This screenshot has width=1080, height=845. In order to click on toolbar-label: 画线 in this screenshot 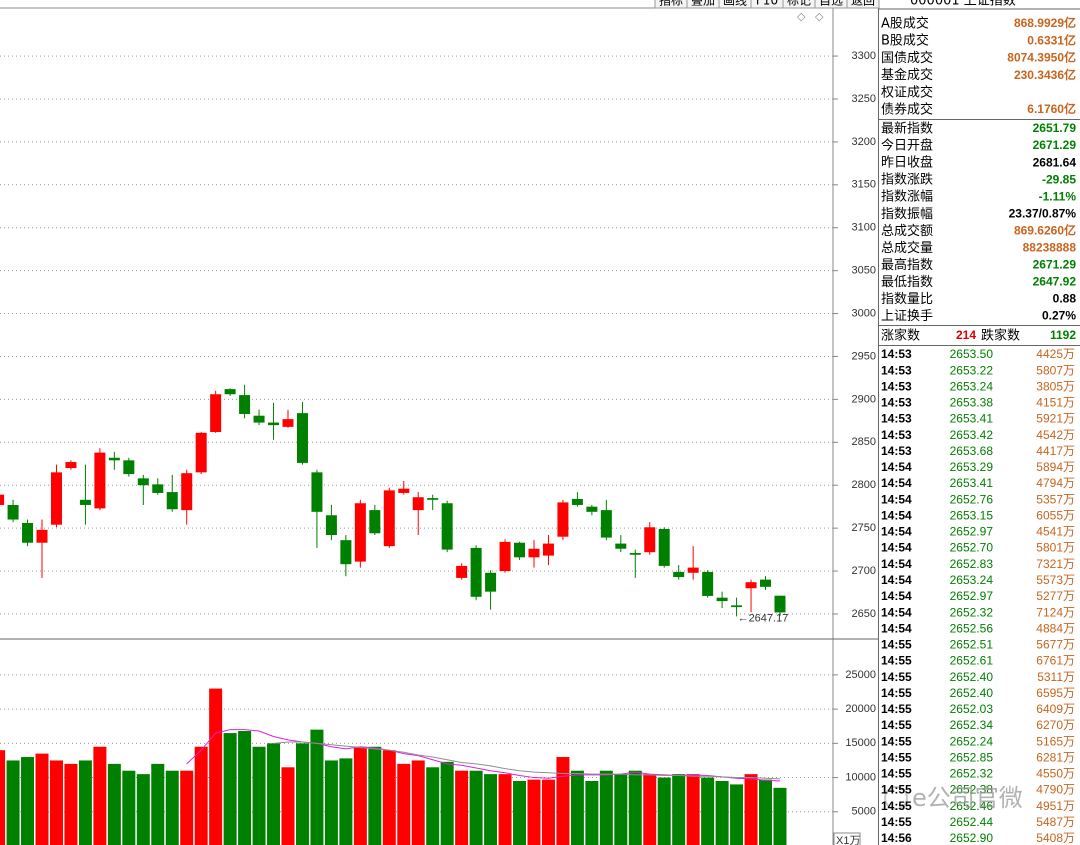, I will do `click(735, 4)`.